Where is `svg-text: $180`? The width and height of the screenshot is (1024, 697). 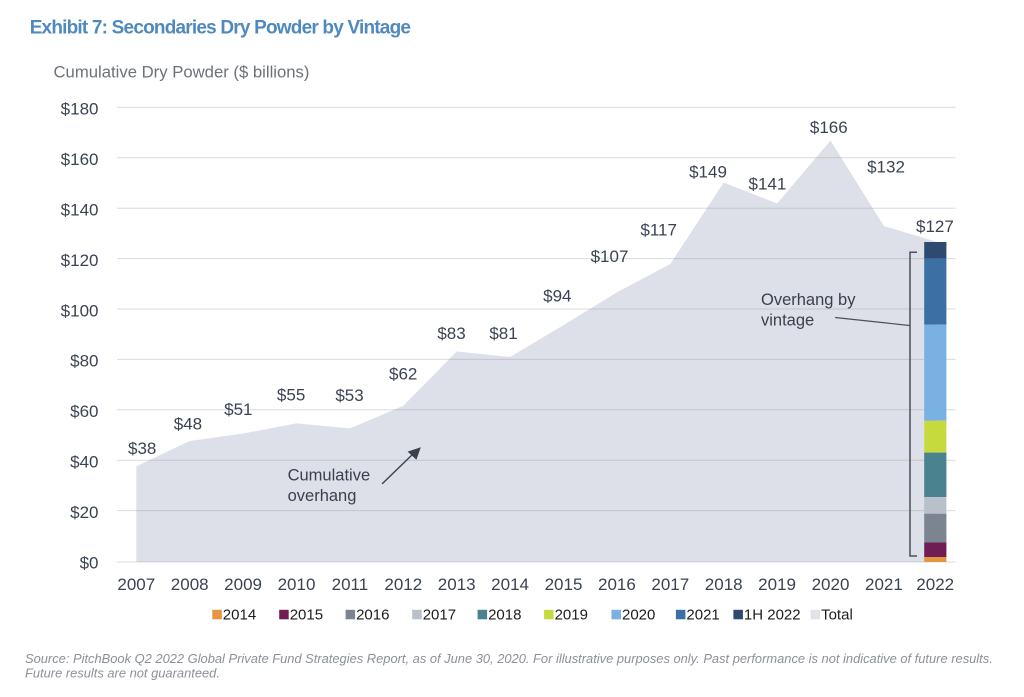
svg-text: $180 is located at coordinates (80, 109).